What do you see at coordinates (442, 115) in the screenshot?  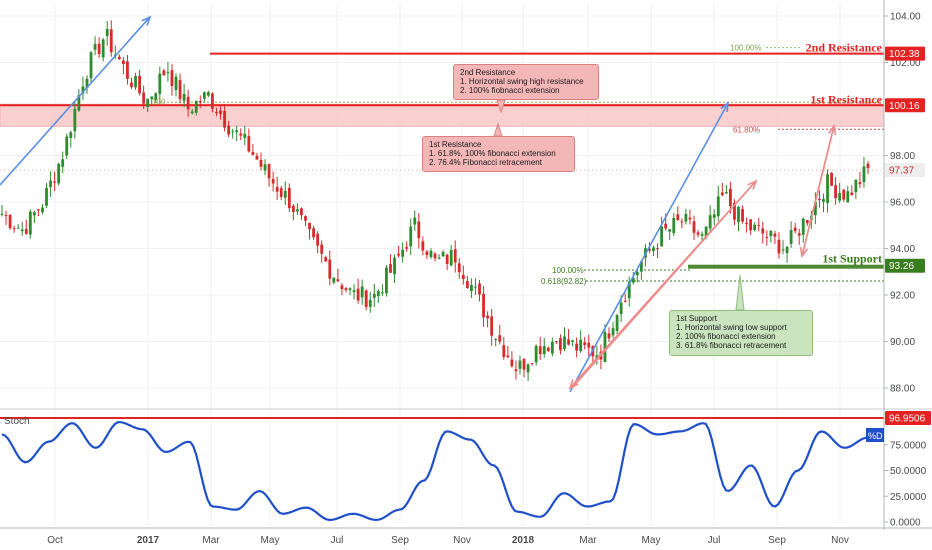 I see `resistance-1-zone` at bounding box center [442, 115].